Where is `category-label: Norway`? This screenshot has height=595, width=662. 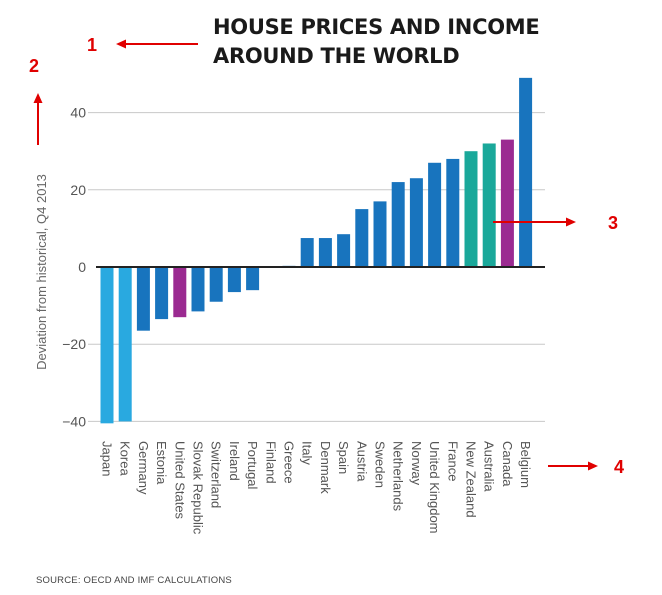
category-label: Norway is located at coordinates (416, 463).